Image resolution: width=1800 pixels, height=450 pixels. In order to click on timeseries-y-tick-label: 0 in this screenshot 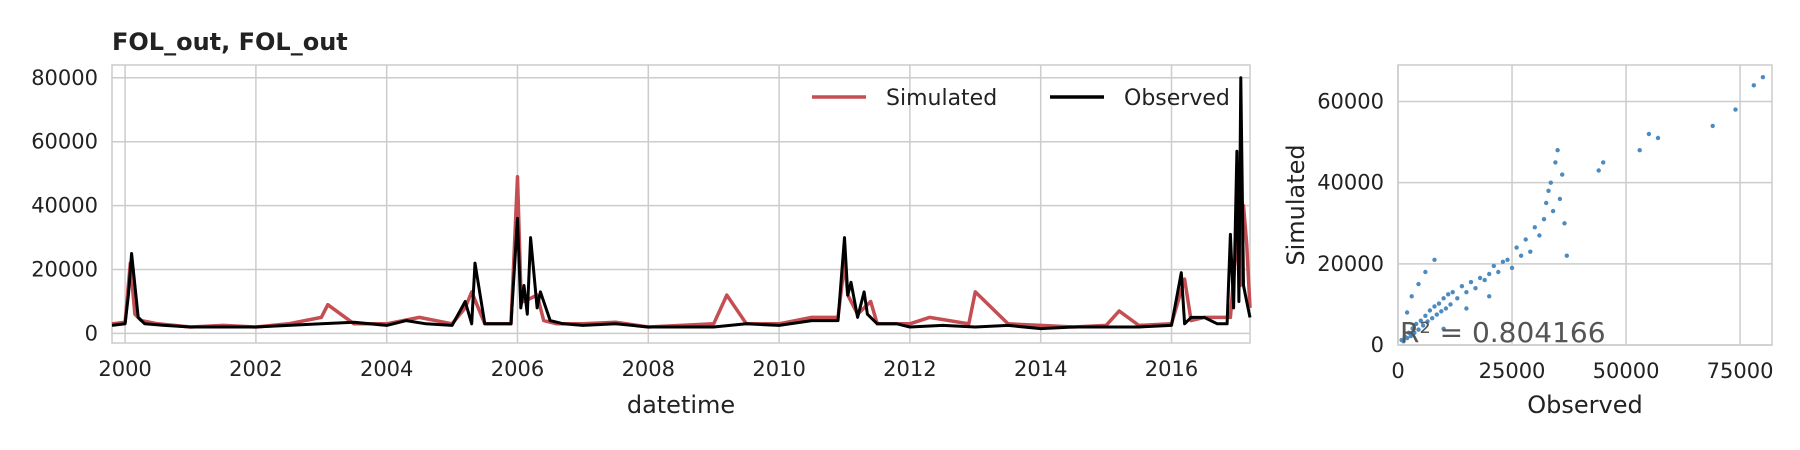, I will do `click(91, 333)`.